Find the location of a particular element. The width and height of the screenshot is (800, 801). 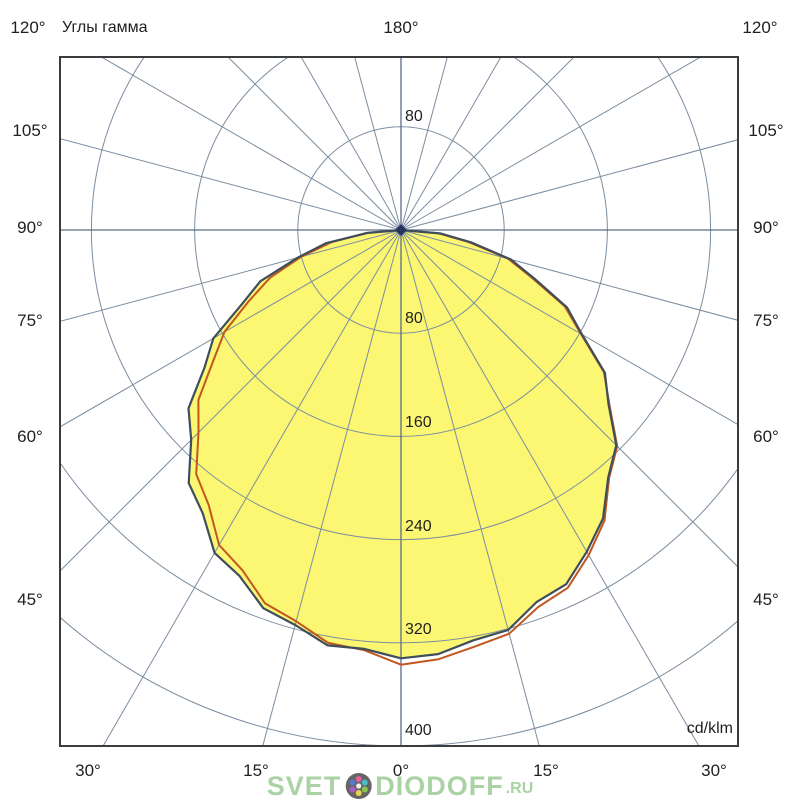

radial-tick-label-240: 240 is located at coordinates (418, 526).